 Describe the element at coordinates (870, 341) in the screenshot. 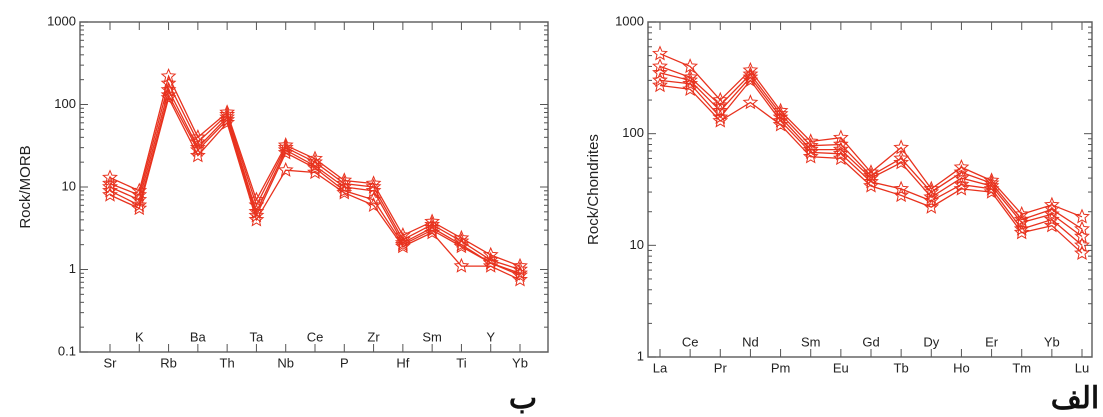

I see `x-tick-label: Gd` at that location.